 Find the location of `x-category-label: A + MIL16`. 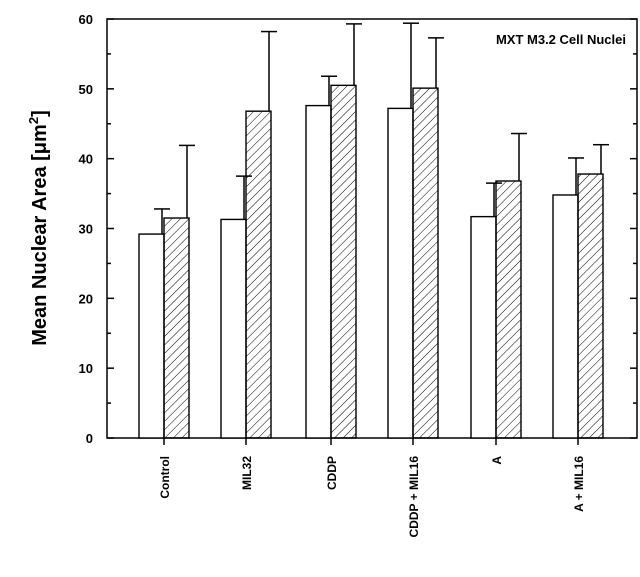

x-category-label: A + MIL16 is located at coordinates (579, 484).